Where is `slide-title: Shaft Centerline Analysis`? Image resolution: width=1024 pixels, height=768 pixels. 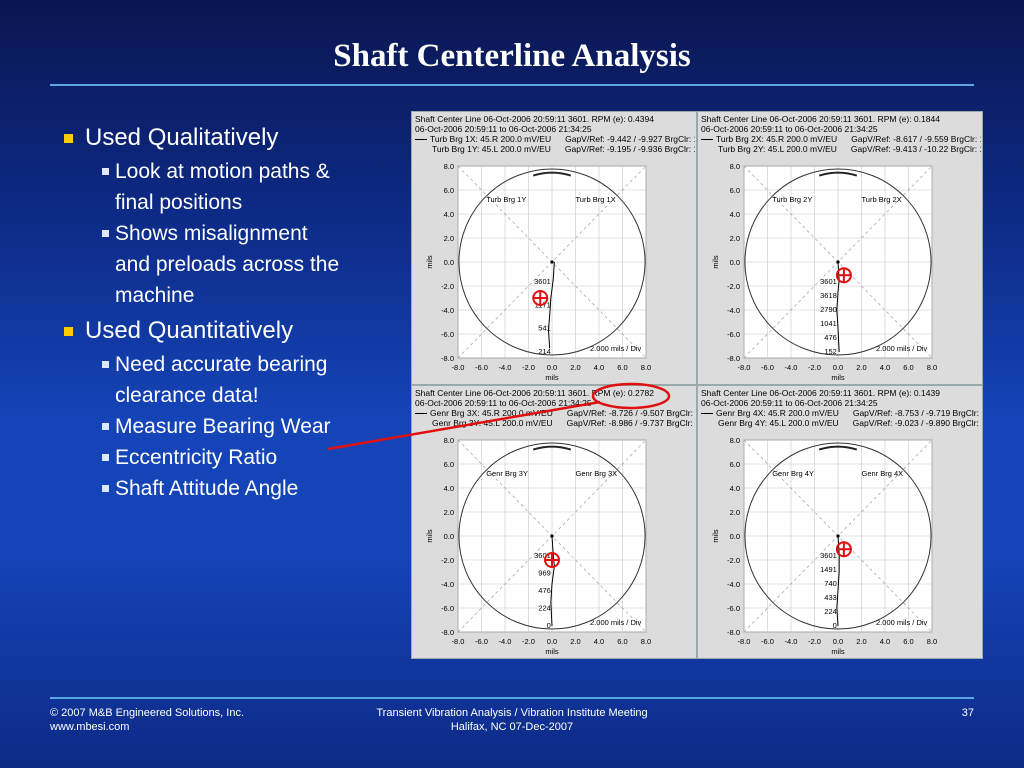
slide-title: Shaft Centerline Analysis is located at coordinates (512, 56).